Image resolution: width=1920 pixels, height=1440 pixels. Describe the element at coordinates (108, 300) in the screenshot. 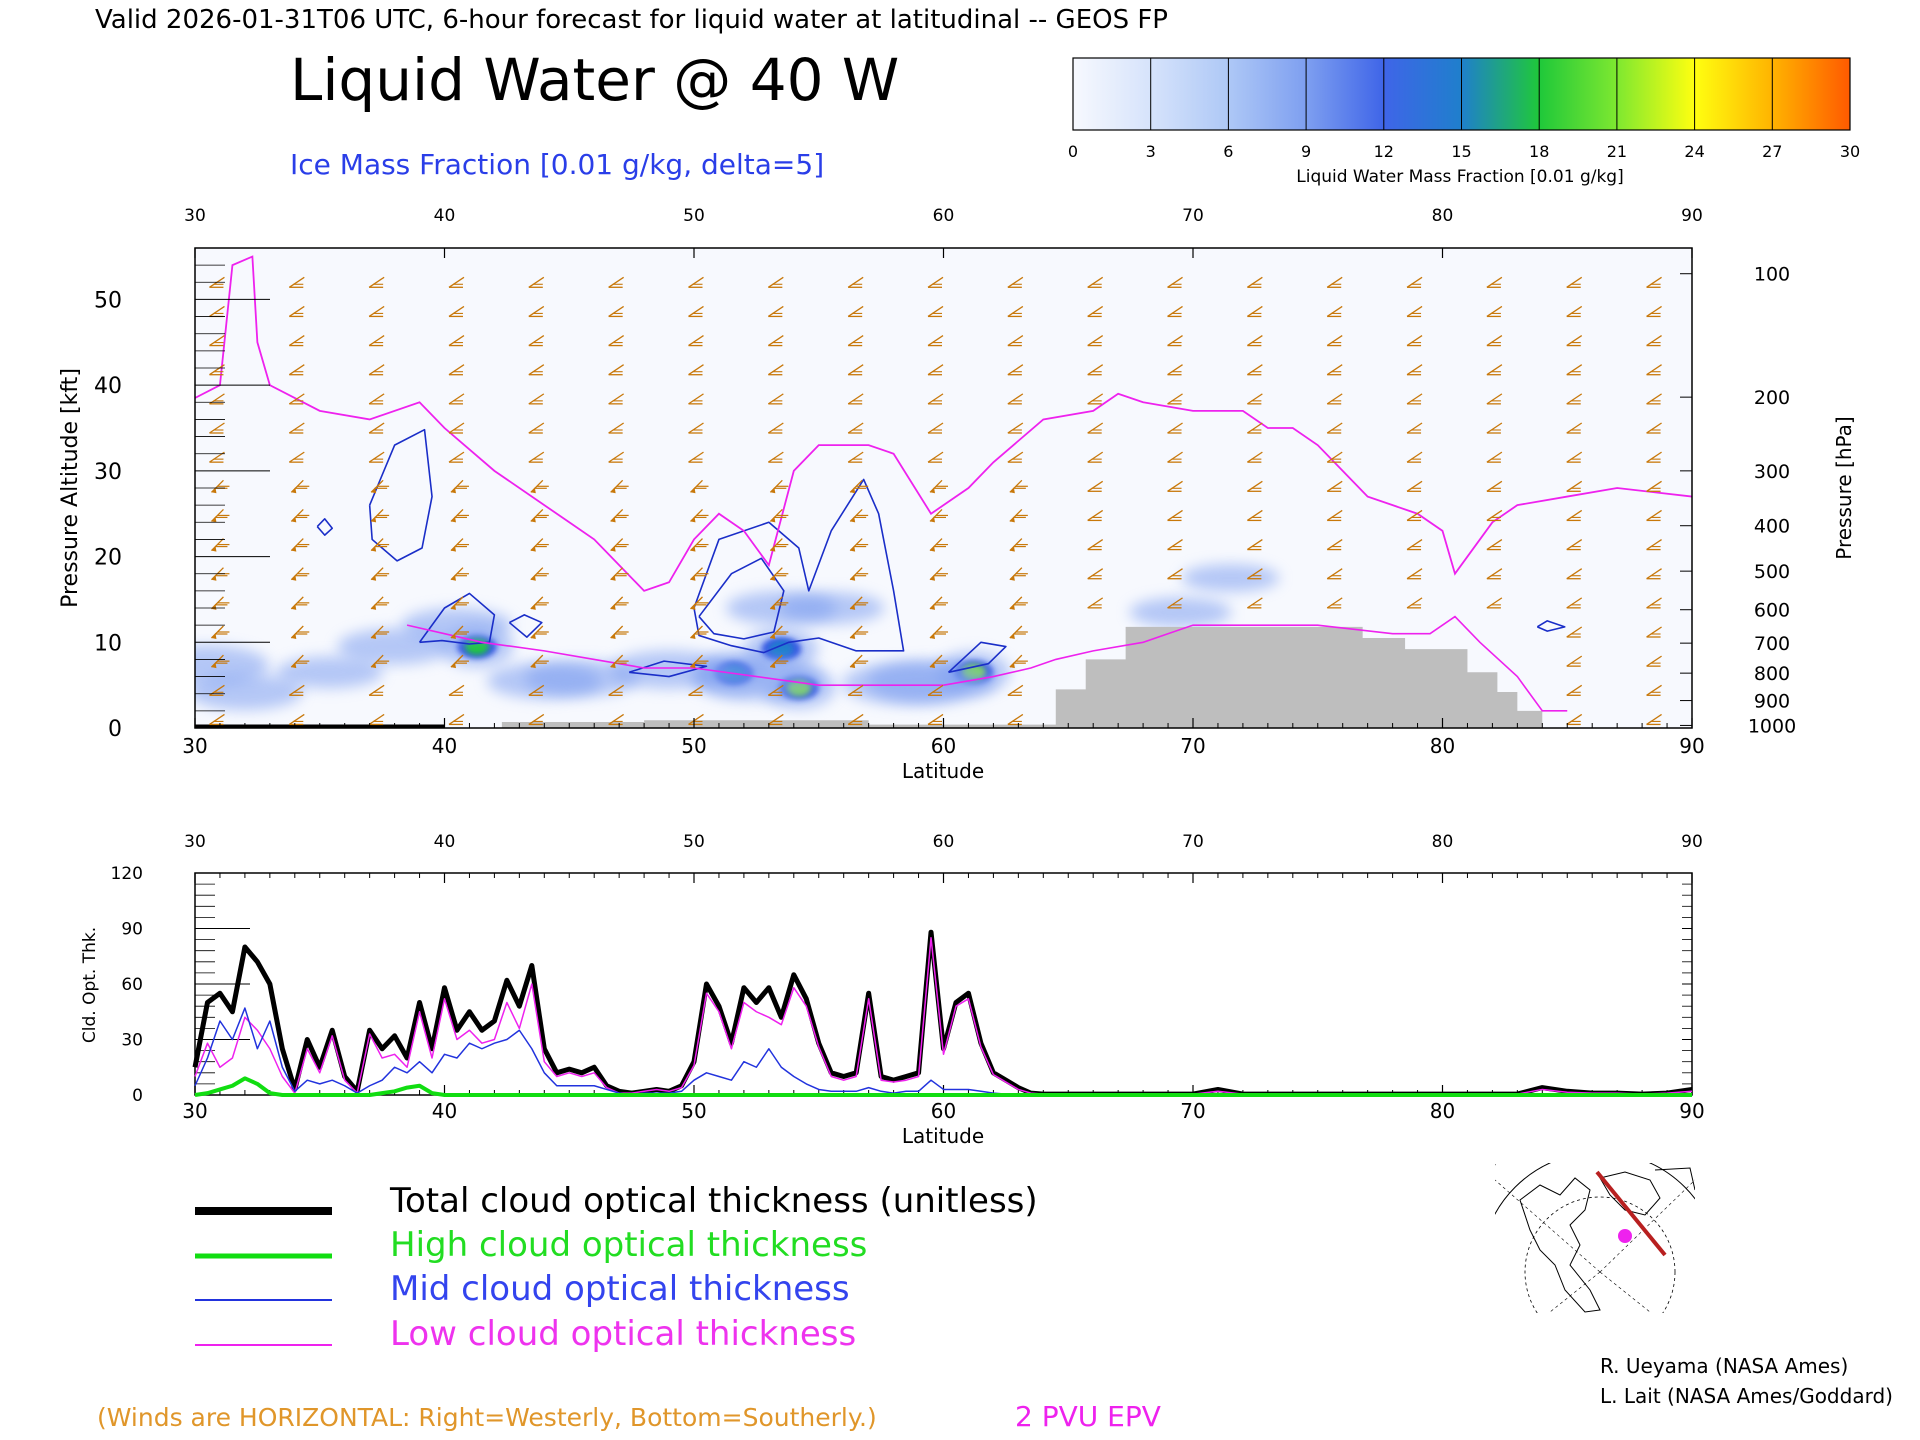

I see `y-tick-label: 50` at that location.